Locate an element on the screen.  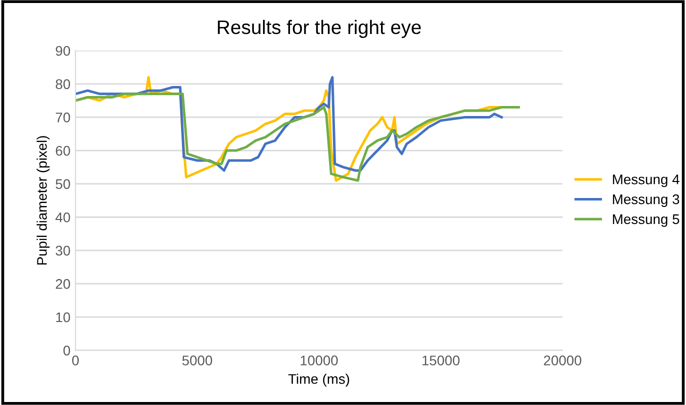
y-tick-label: 70 is located at coordinates (63, 117).